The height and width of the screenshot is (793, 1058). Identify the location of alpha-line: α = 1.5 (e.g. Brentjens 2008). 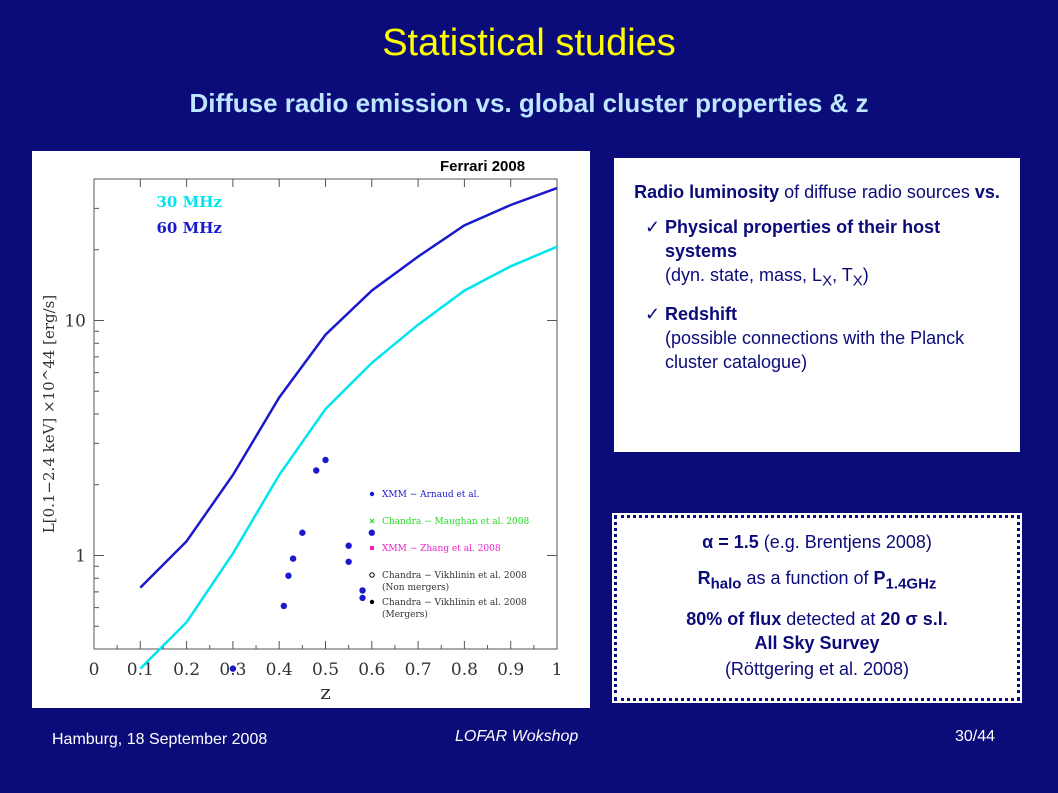
(817, 542).